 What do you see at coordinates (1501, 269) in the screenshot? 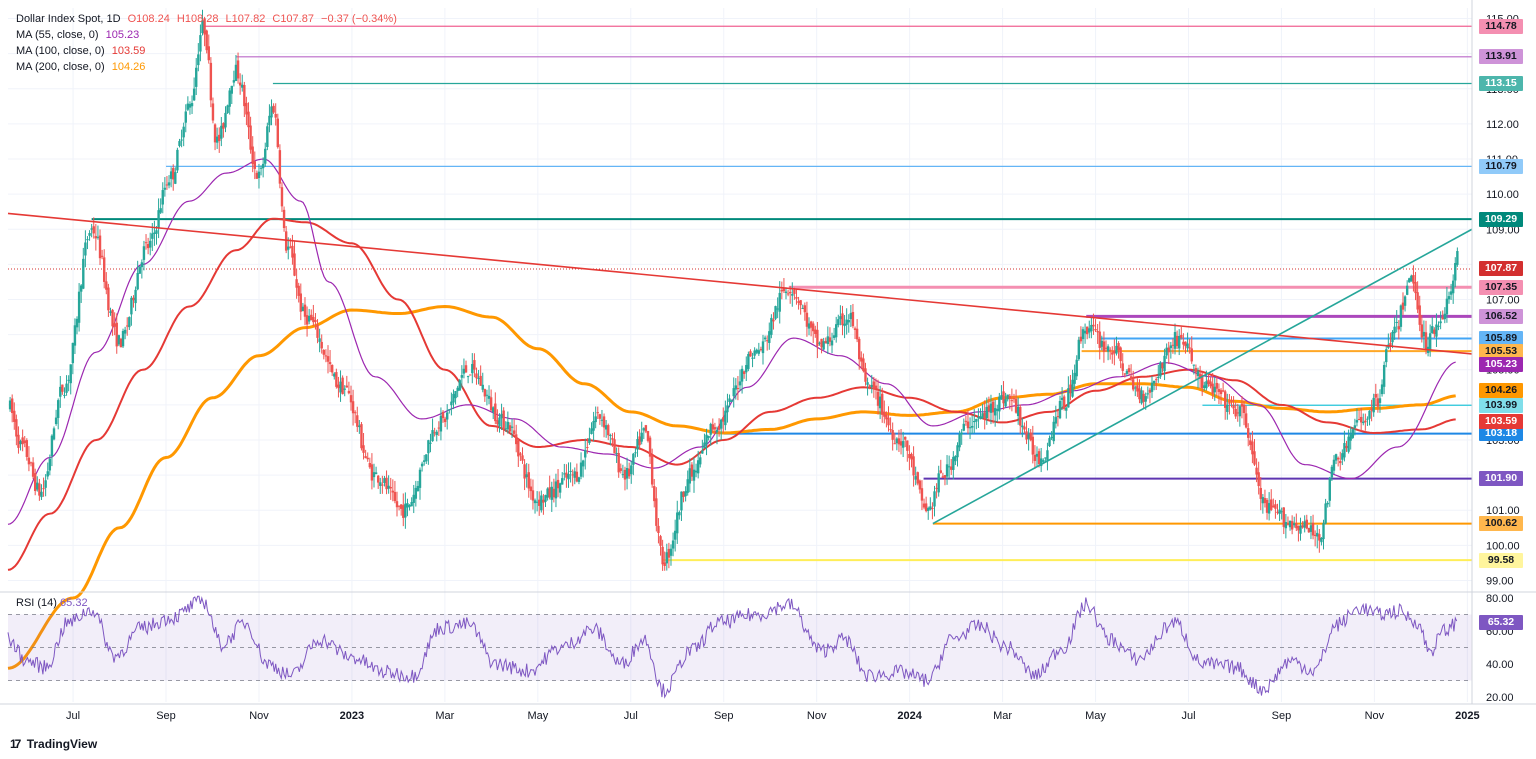
I see `last-price-badge: 107.87` at bounding box center [1501, 269].